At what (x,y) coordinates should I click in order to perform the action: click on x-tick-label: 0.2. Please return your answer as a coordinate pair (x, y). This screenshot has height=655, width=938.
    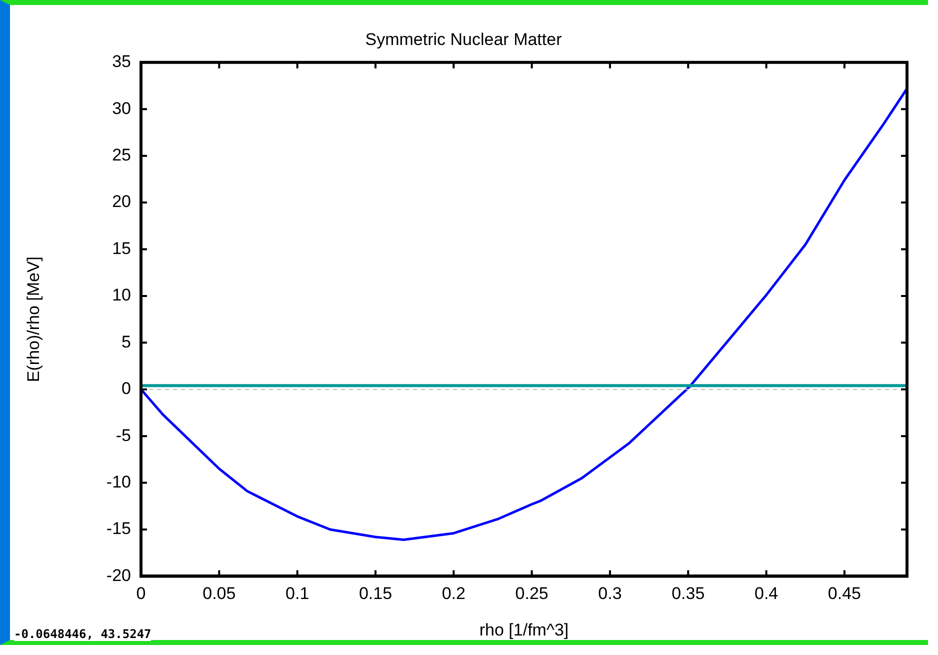
    Looking at the image, I should click on (454, 594).